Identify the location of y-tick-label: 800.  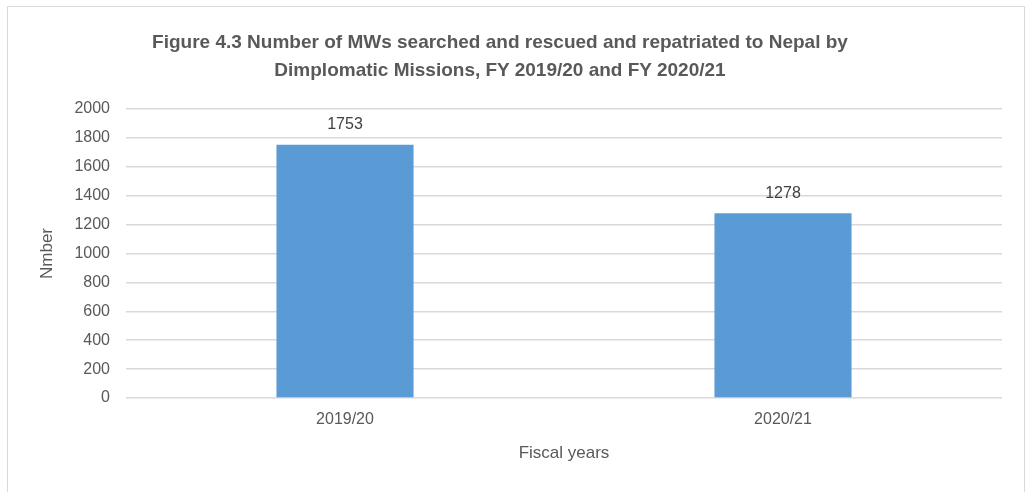
(97, 281).